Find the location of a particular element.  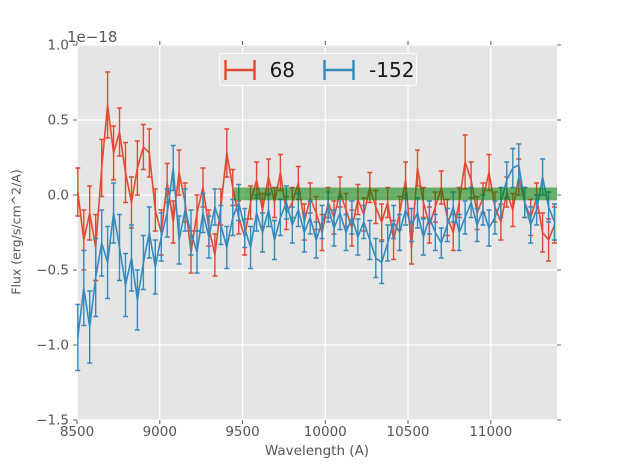

y-tick-label: −1.5 is located at coordinates (52, 421).